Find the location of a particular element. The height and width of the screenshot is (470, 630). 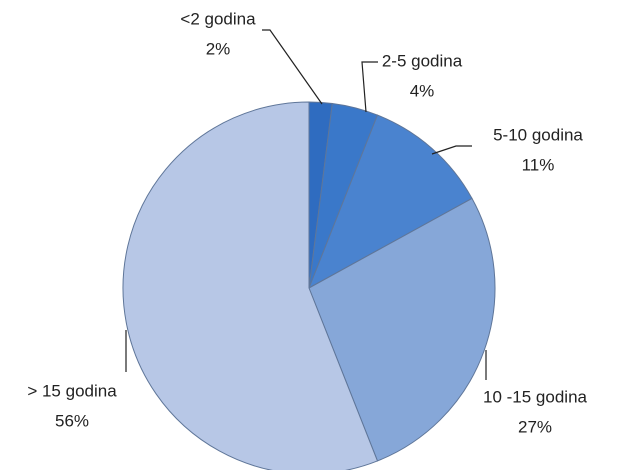

category-label: 10 -15 godina is located at coordinates (535, 396).